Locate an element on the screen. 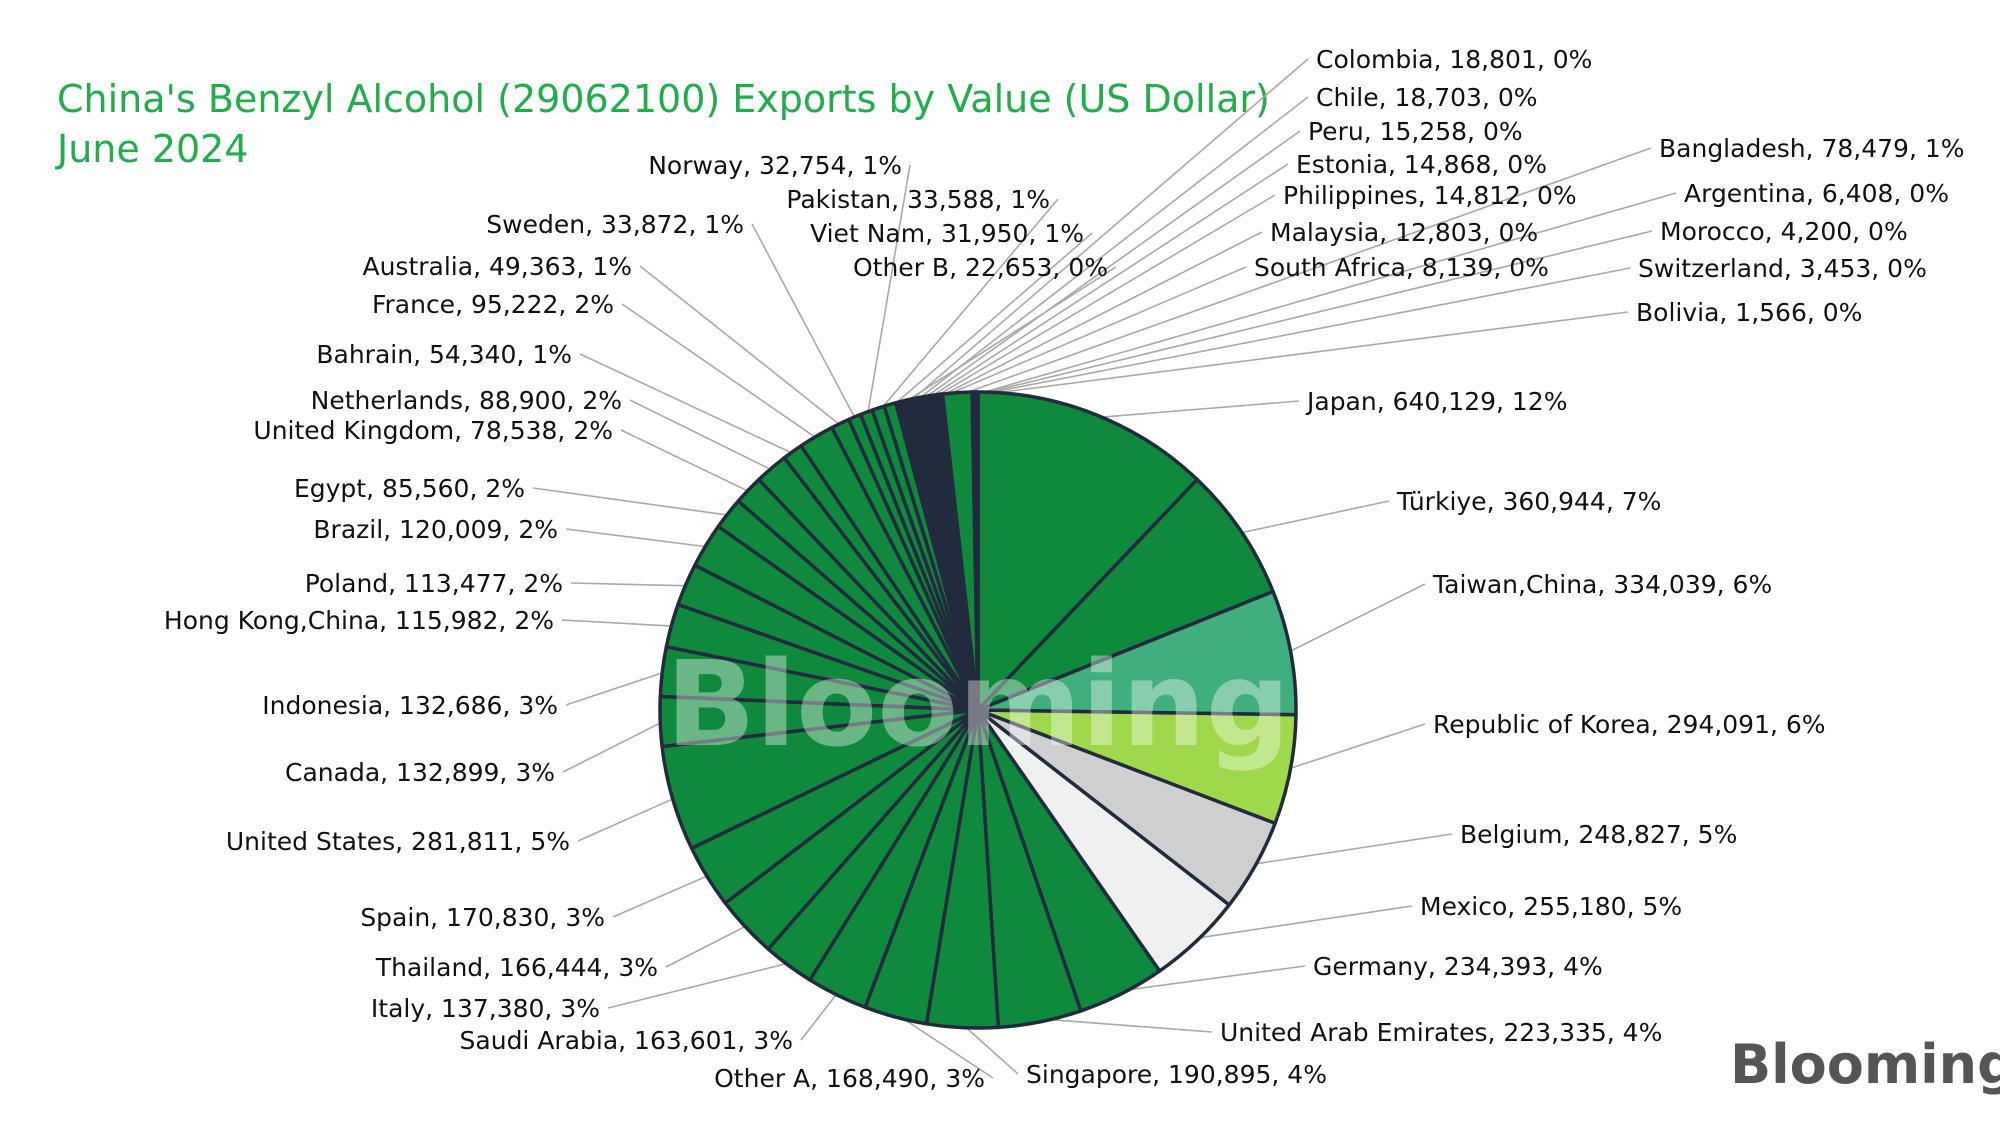 The height and width of the screenshot is (1125, 2000). slice-label: France, 95,222, 2% is located at coordinates (493, 304).